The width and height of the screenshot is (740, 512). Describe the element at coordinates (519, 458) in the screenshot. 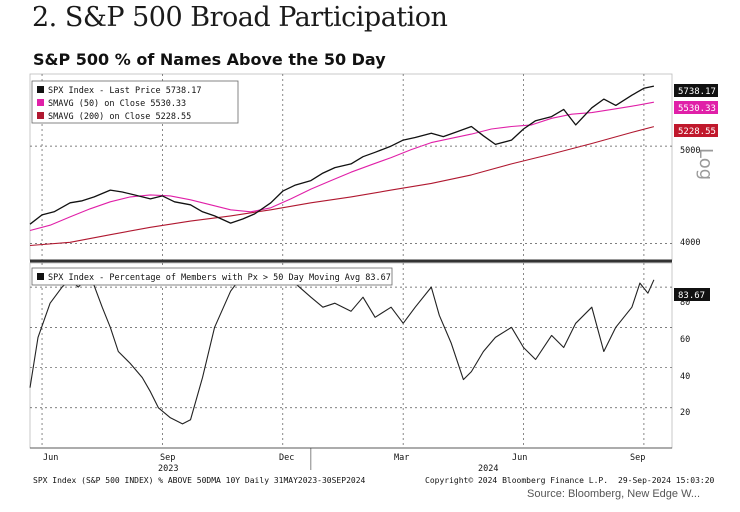

I see `x-label-jun-2024: Jun` at that location.